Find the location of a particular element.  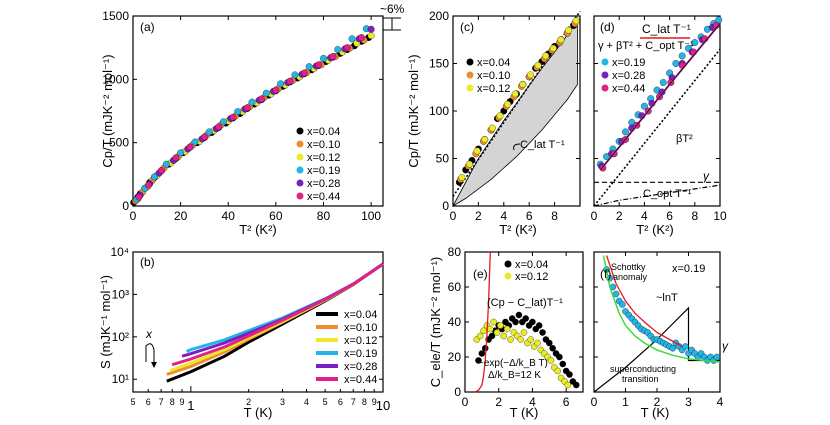

lattice-band is located at coordinates (514, 113).